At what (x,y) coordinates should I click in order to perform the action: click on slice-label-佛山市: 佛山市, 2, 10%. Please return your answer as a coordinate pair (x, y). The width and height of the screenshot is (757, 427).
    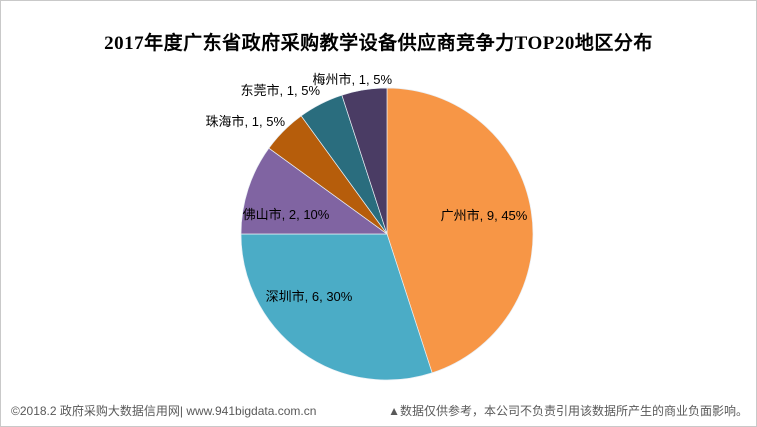
    Looking at the image, I should click on (286, 214).